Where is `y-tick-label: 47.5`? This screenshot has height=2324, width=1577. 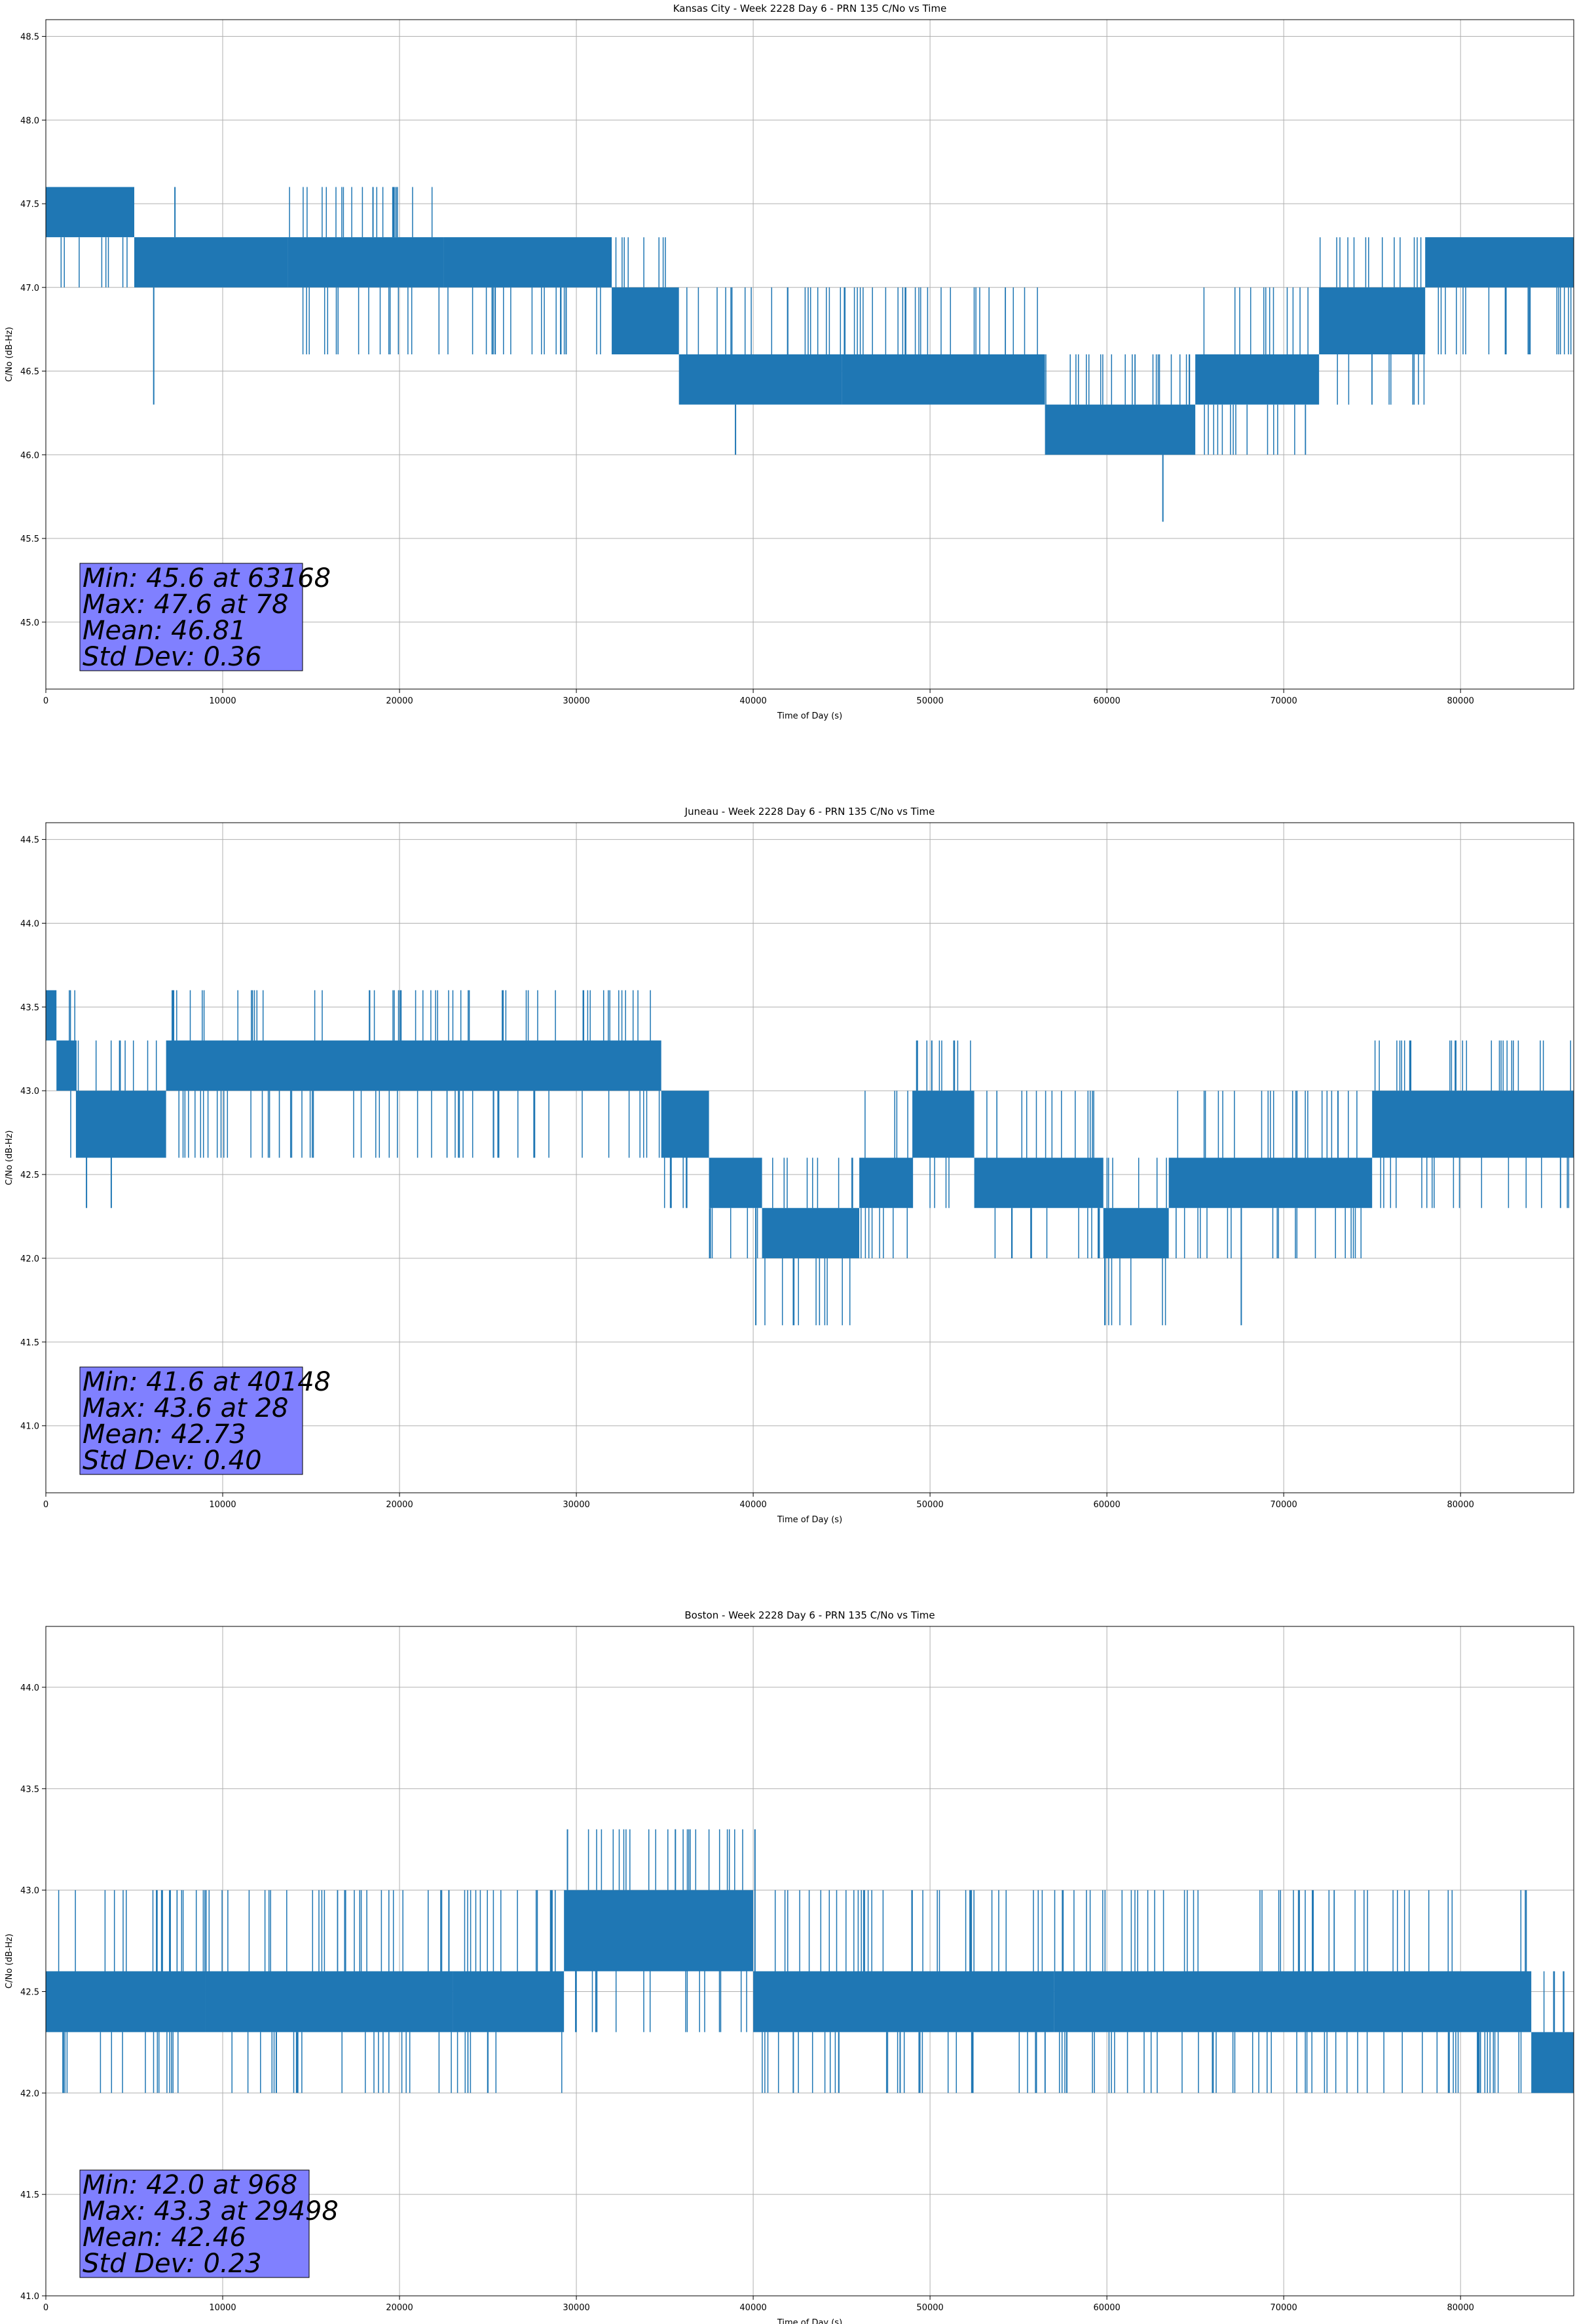
y-tick-label: 47.5 is located at coordinates (29, 205).